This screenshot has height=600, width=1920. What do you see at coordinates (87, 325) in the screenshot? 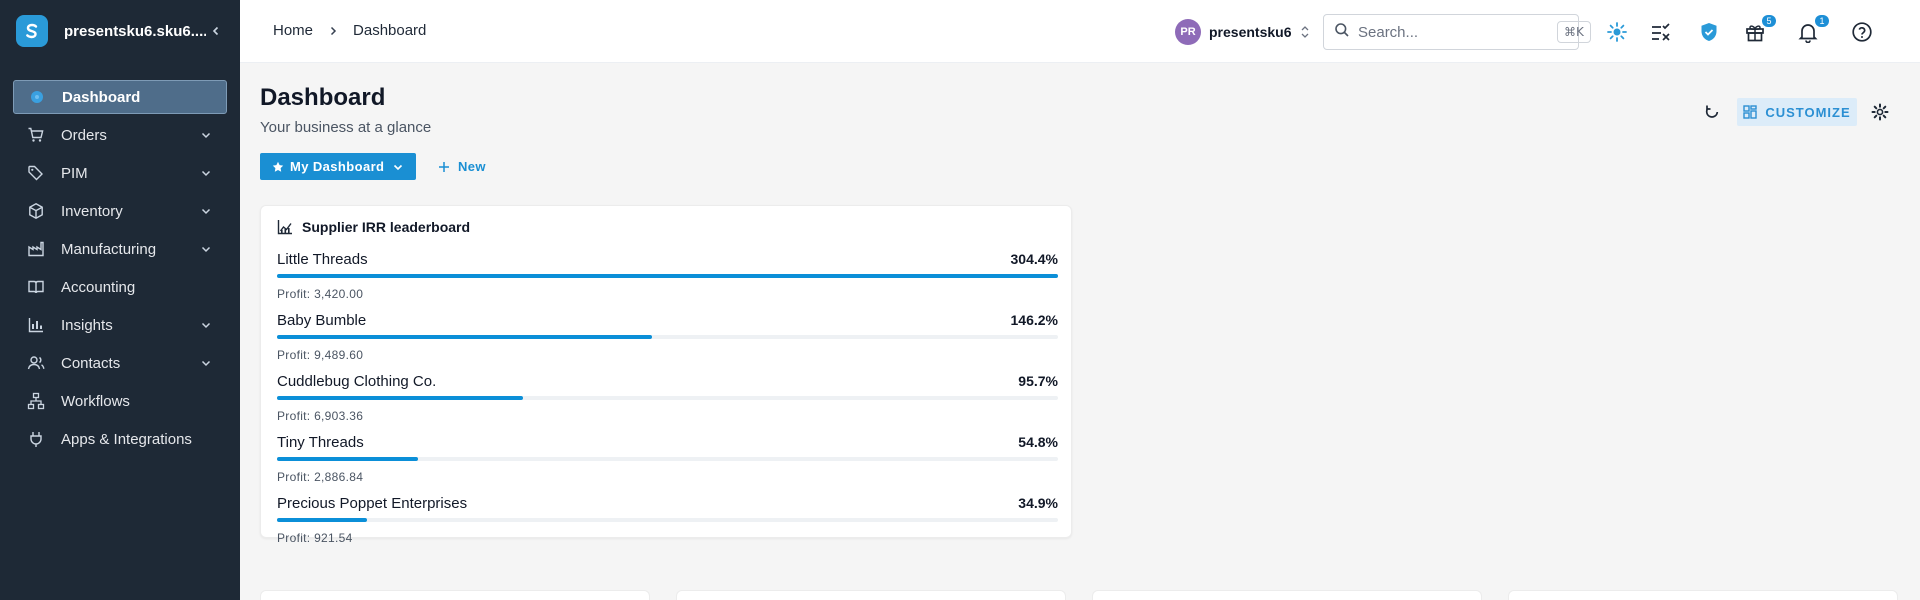
I see `sidebar-item-label: Insights` at bounding box center [87, 325].